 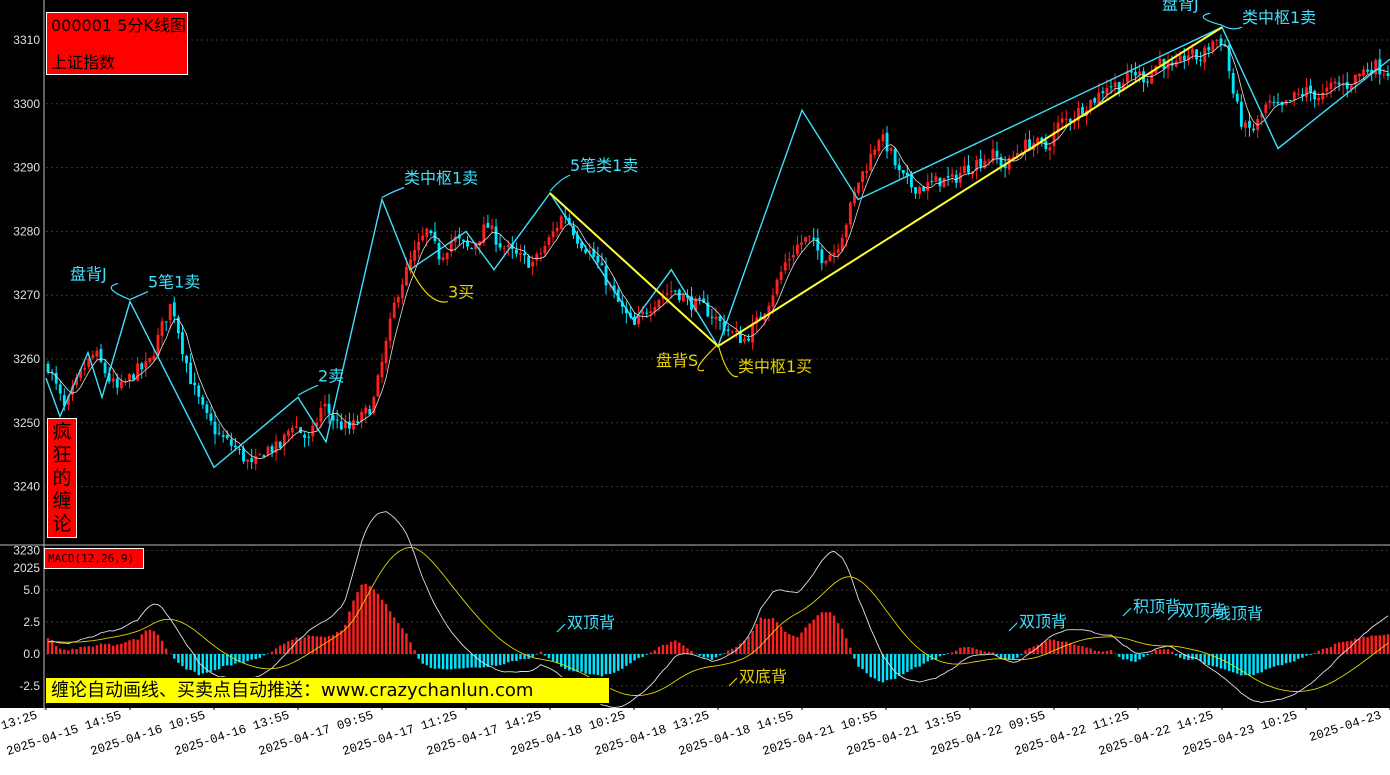 What do you see at coordinates (94, 558) in the screenshot?
I see `macd-title: MACD(12,26,9)` at bounding box center [94, 558].